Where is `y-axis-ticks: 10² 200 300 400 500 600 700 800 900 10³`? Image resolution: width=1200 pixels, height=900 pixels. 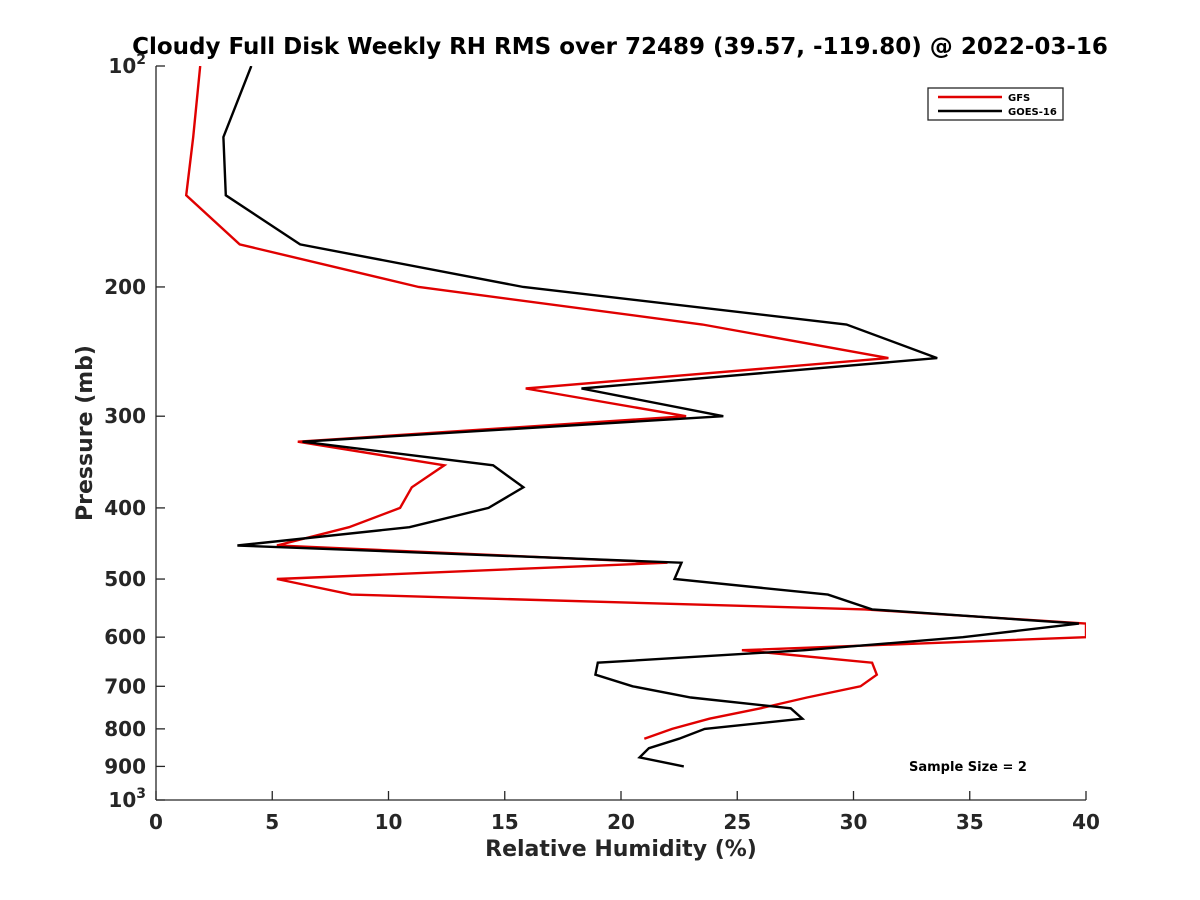
y-axis-ticks: 10² 200 300 400 500 600 700 800 900 10³ is located at coordinates (134, 432).